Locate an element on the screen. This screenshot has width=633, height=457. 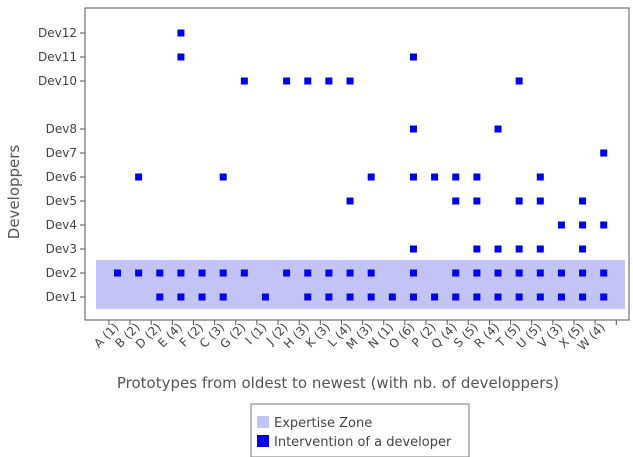
y-tick-label: Dev11 is located at coordinates (57, 57).